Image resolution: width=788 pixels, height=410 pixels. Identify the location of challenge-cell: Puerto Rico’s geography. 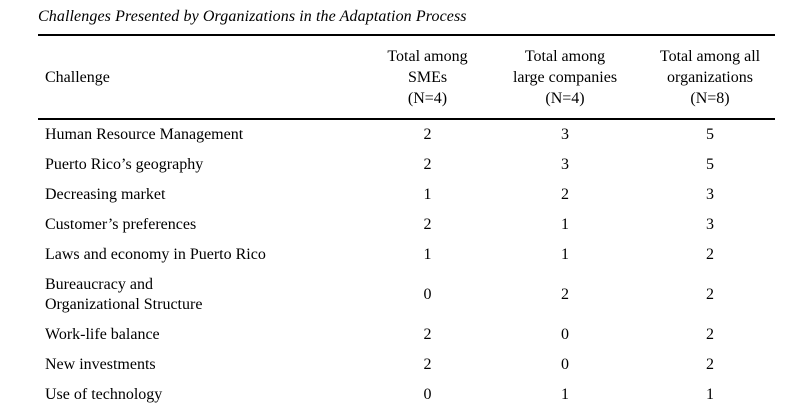
(124, 164).